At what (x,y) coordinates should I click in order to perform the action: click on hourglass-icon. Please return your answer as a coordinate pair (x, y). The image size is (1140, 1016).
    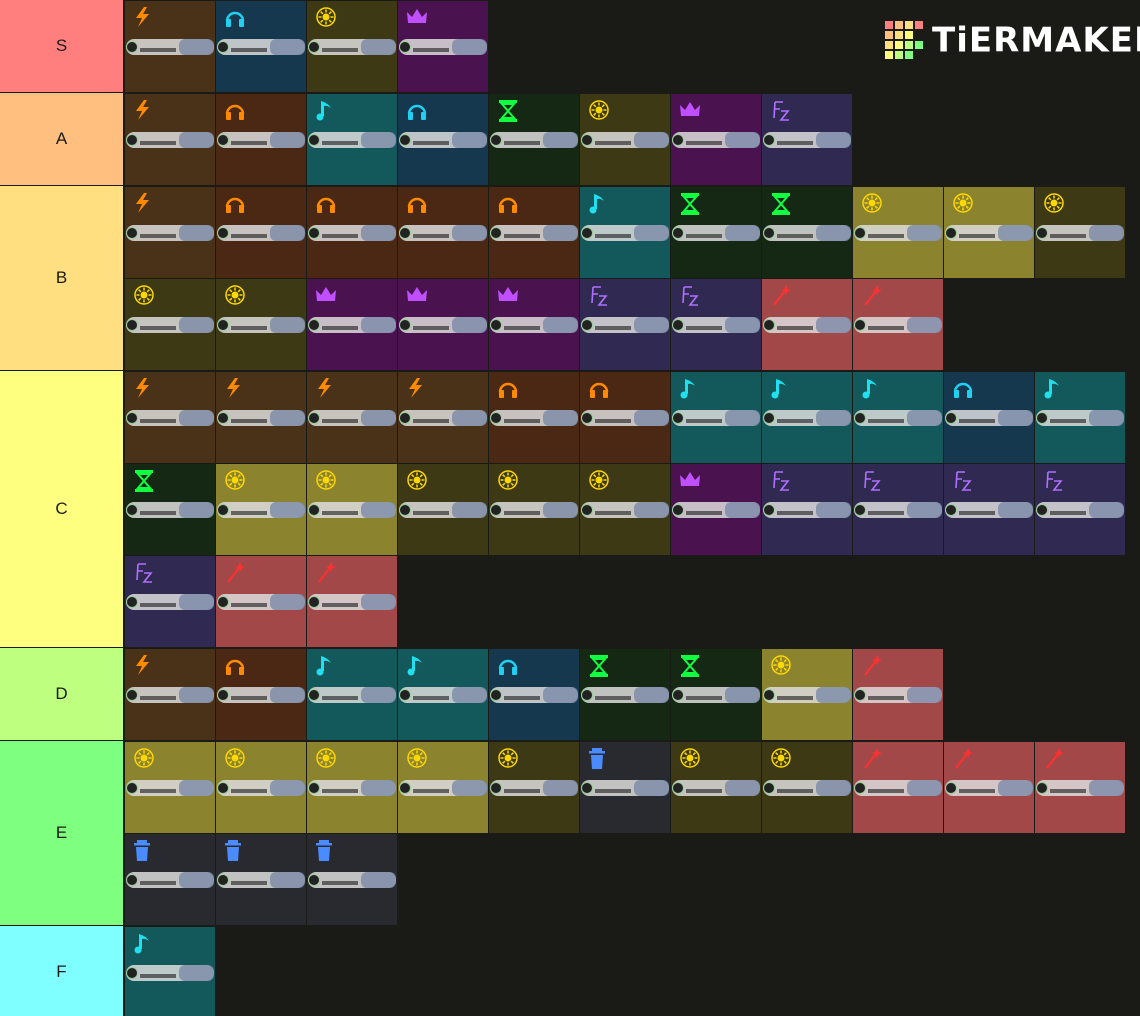
    Looking at the image, I should click on (508, 111).